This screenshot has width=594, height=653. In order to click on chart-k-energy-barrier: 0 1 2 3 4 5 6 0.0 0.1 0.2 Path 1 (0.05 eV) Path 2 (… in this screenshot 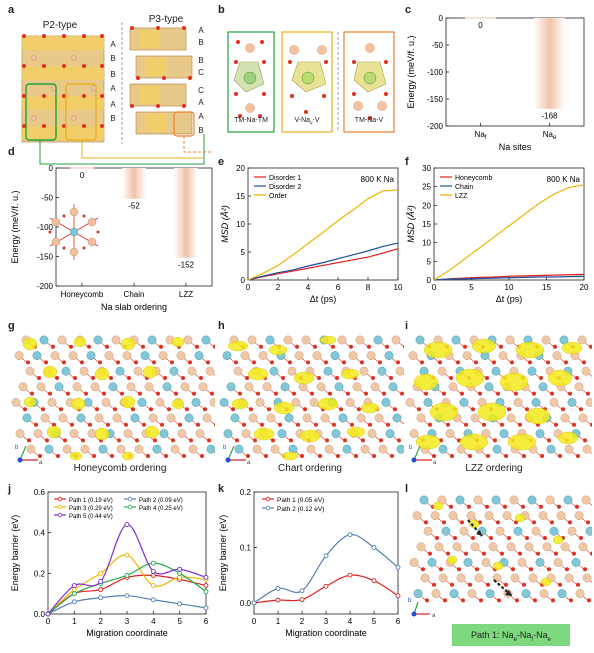, I will do `click(309, 563)`.